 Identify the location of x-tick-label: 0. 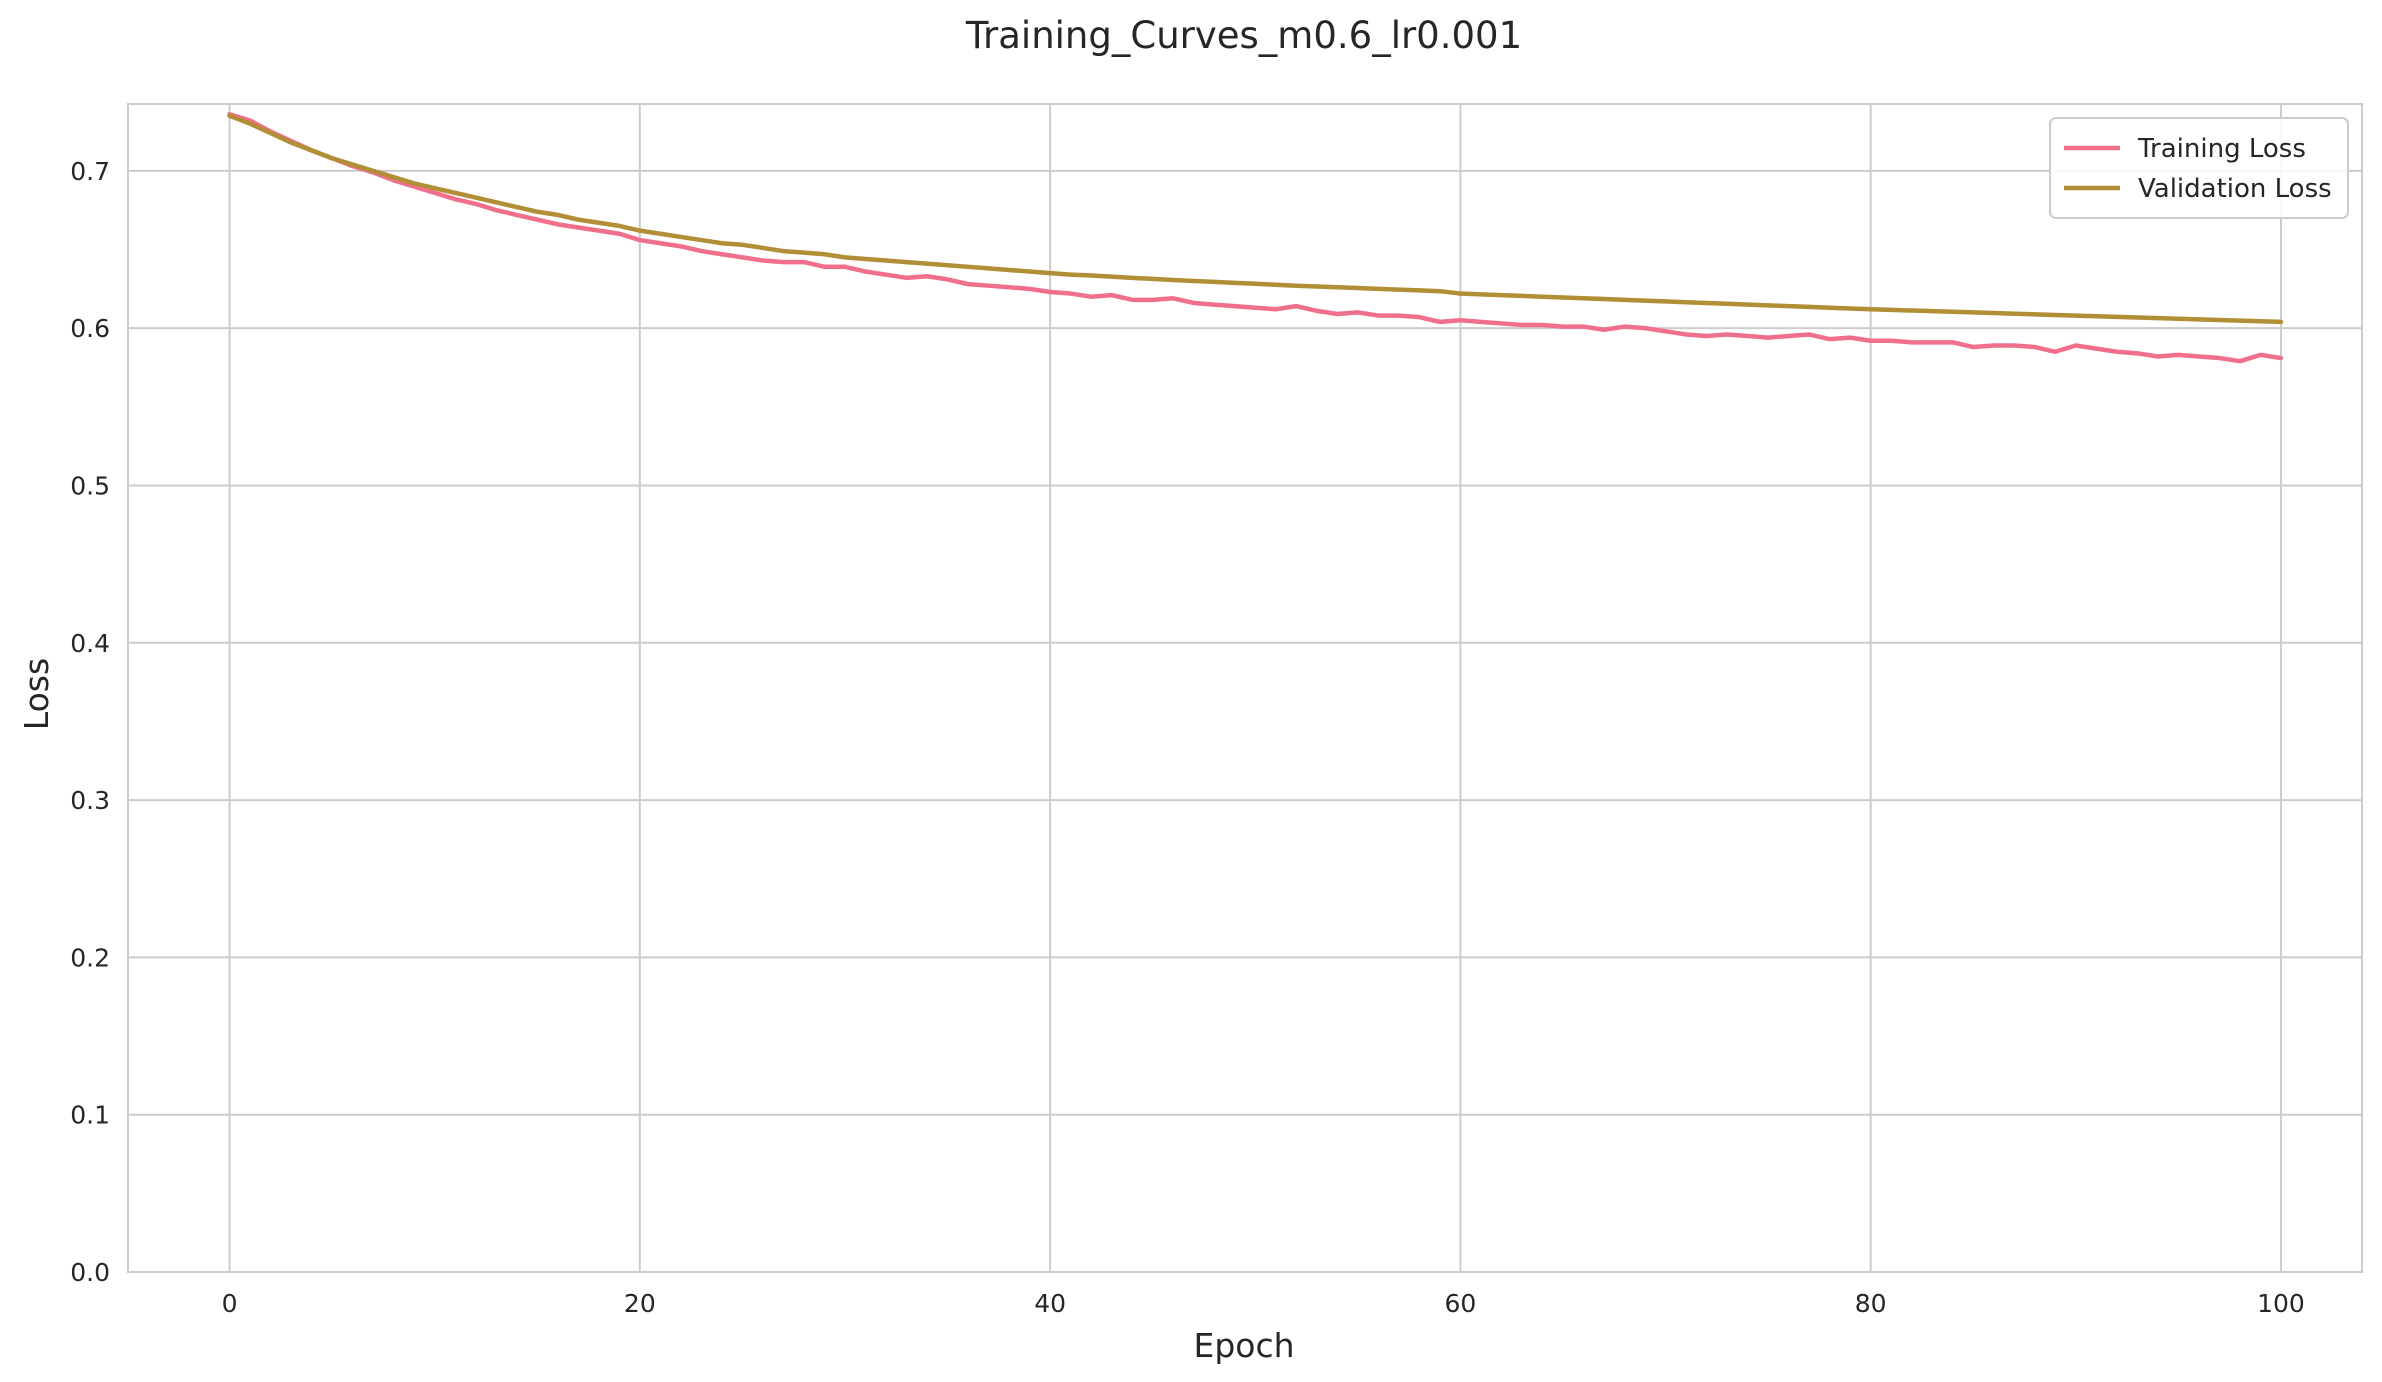
(230, 1303).